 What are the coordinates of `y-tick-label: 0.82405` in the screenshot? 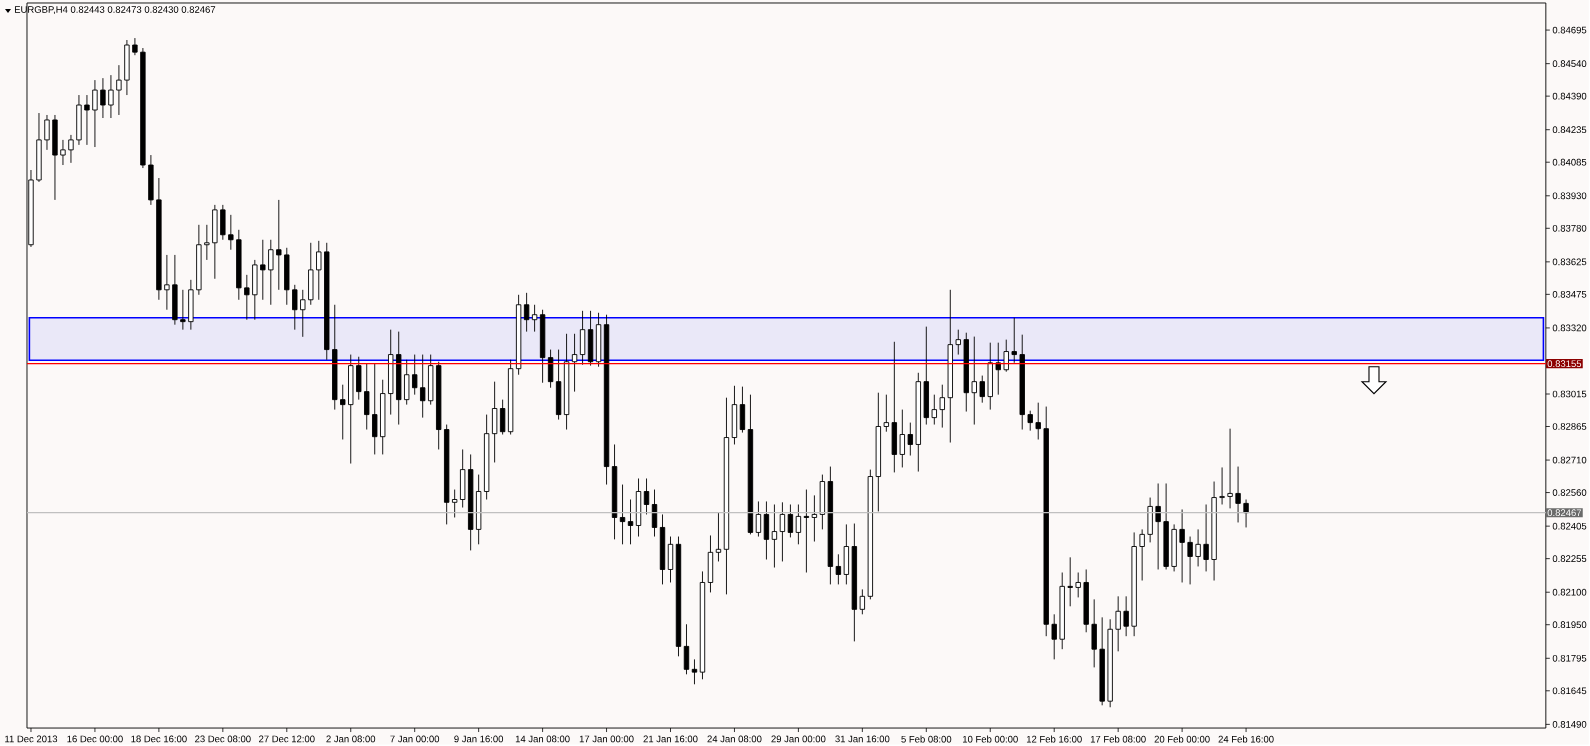 It's located at (1569, 526).